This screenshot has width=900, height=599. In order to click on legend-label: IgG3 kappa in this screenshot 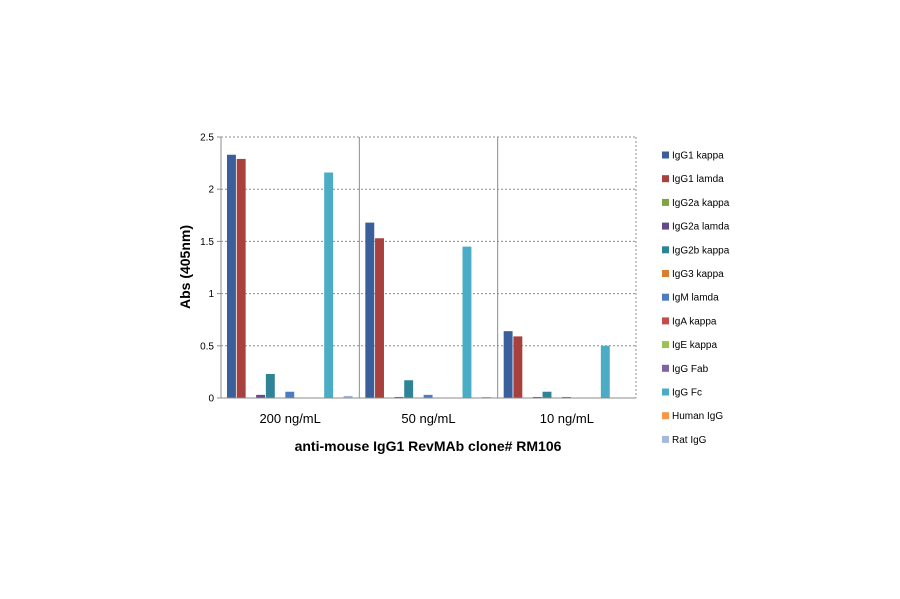, I will do `click(698, 274)`.